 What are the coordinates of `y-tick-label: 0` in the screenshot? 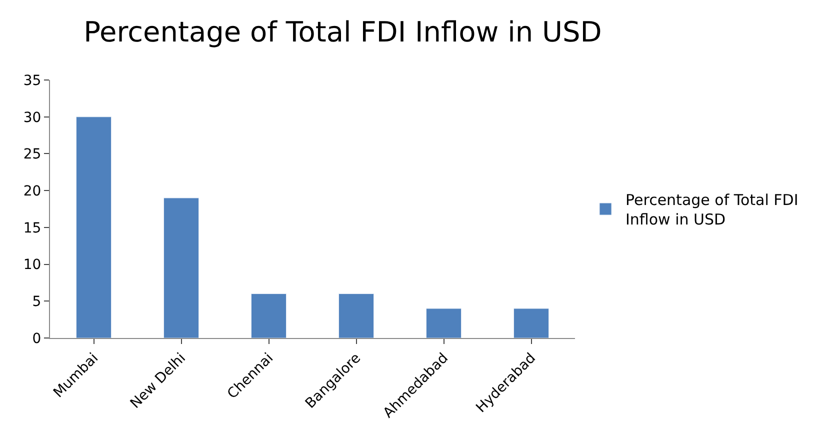 It's located at (37, 338).